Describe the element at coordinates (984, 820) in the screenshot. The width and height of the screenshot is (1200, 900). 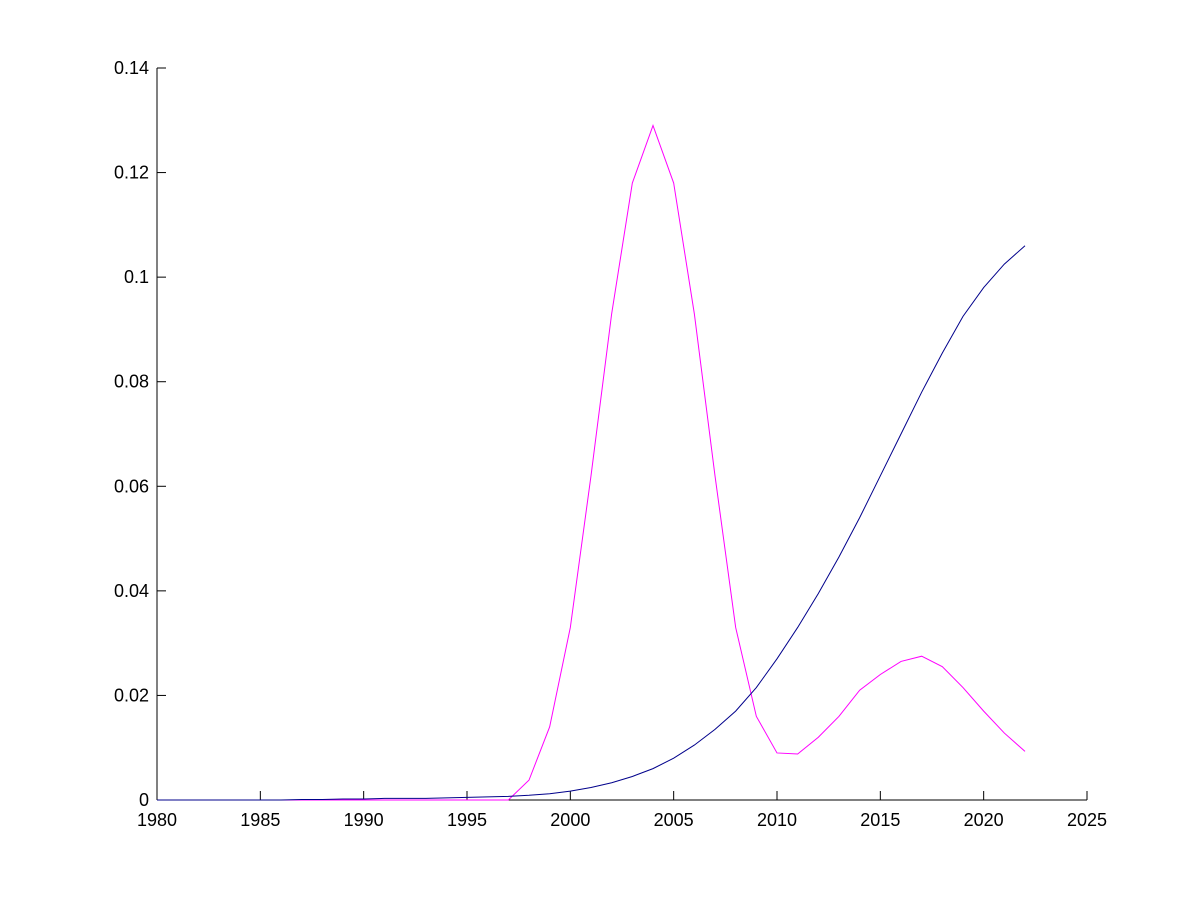
I see `x-tick-label: 2020` at that location.